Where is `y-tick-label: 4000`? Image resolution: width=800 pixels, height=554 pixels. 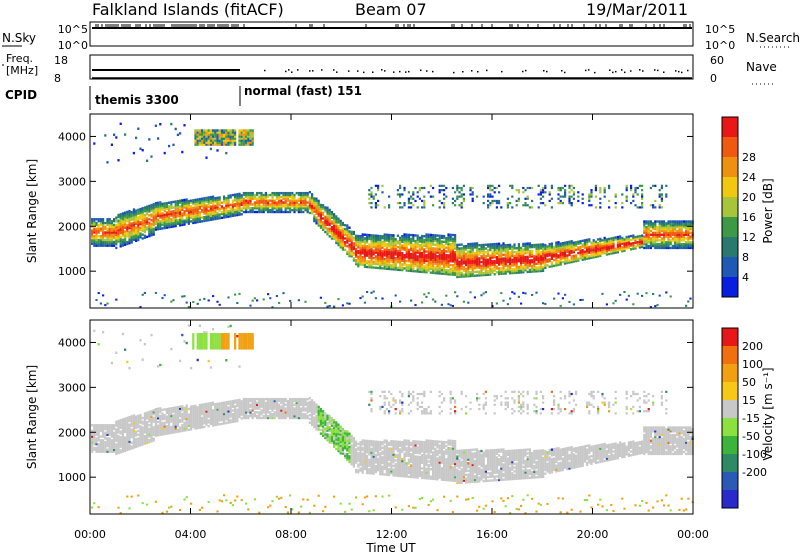
y-tick-label: 4000 is located at coordinates (72, 136).